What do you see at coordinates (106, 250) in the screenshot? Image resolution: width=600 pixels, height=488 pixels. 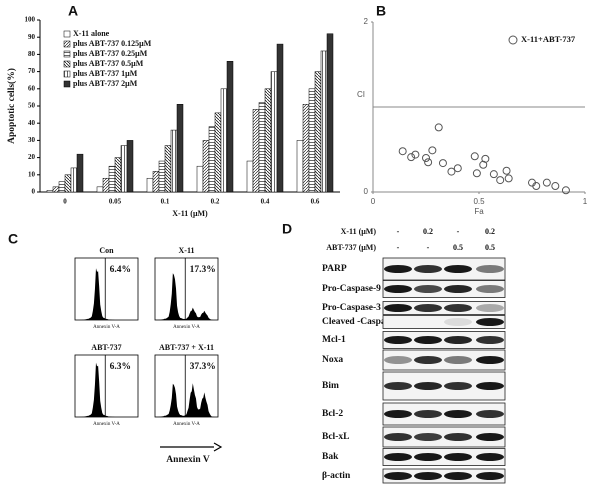 I see `histogram-title: Con` at bounding box center [106, 250].